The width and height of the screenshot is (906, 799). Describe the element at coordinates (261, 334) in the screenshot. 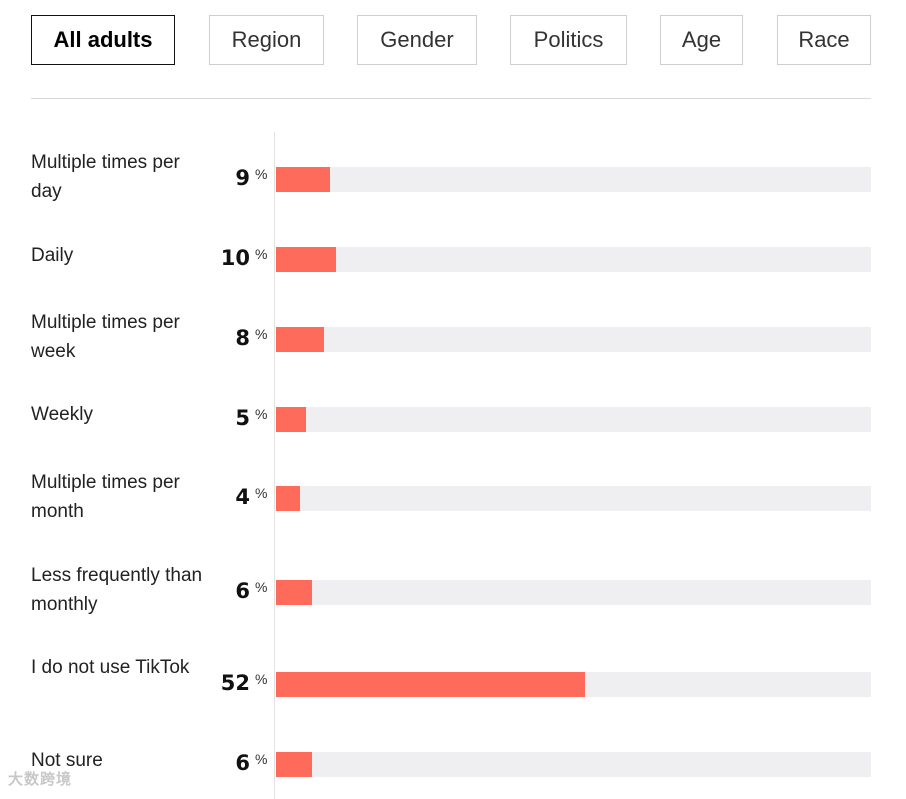

I see `percent-sign-multiple-times-per-week: %` at that location.